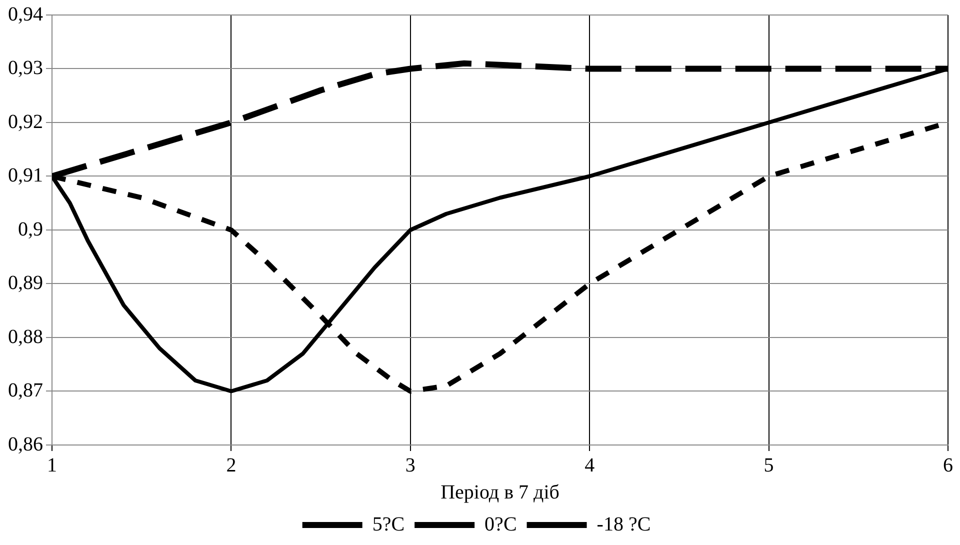 The image size is (960, 545). What do you see at coordinates (25, 68) in the screenshot?
I see `y-tick-label: 0,93` at bounding box center [25, 68].